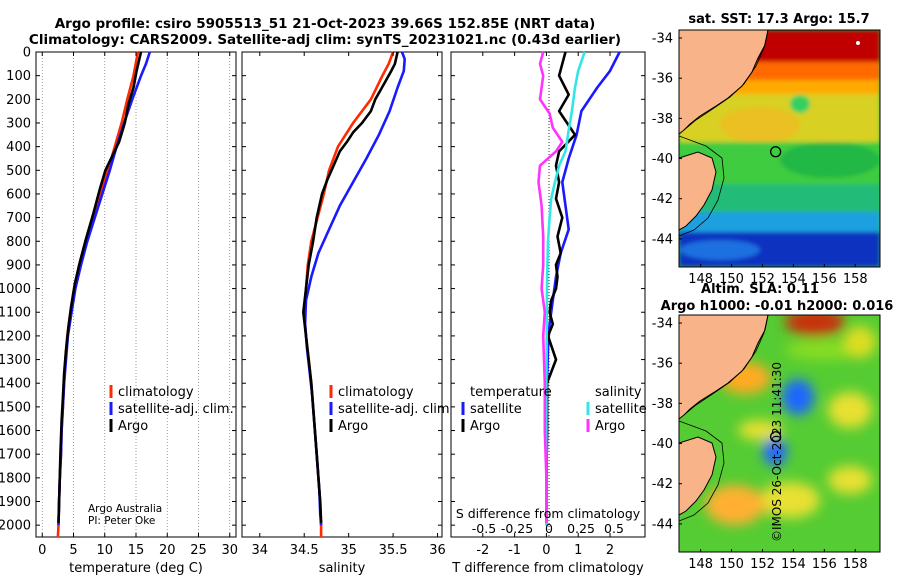 This screenshot has width=900, height=580. Describe the element at coordinates (855, 564) in the screenshot. I see `map-lon-label: 158` at that location.